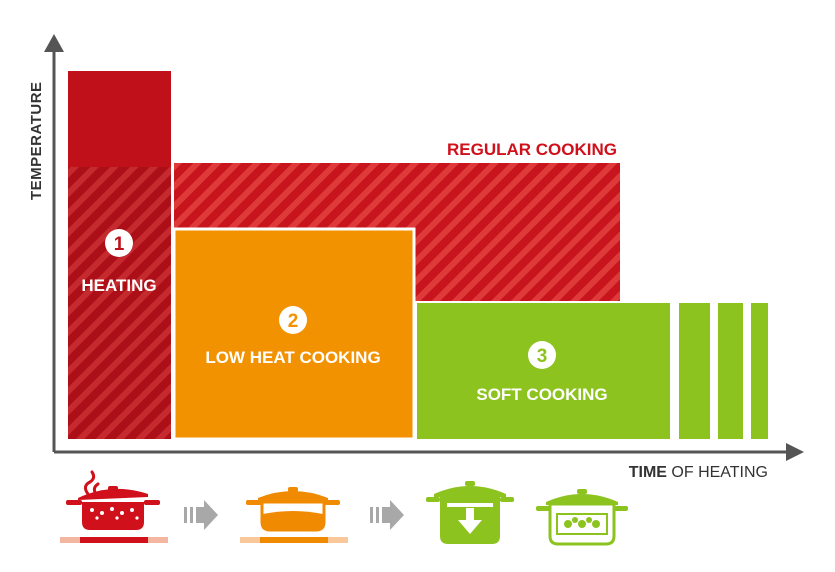 The width and height of the screenshot is (835, 572). I want to click on phase-3-label: SOFT COOKING, so click(541, 394).